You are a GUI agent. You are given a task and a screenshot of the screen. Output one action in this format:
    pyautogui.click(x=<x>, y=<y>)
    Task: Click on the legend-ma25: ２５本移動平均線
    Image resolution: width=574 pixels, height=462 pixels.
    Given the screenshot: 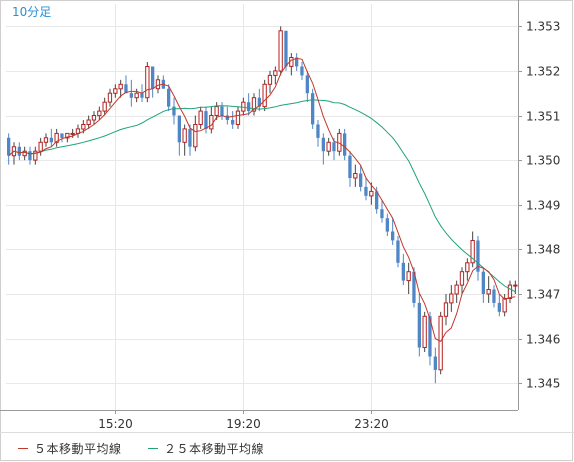 What is the action you would take?
    pyautogui.click(x=206, y=448)
    